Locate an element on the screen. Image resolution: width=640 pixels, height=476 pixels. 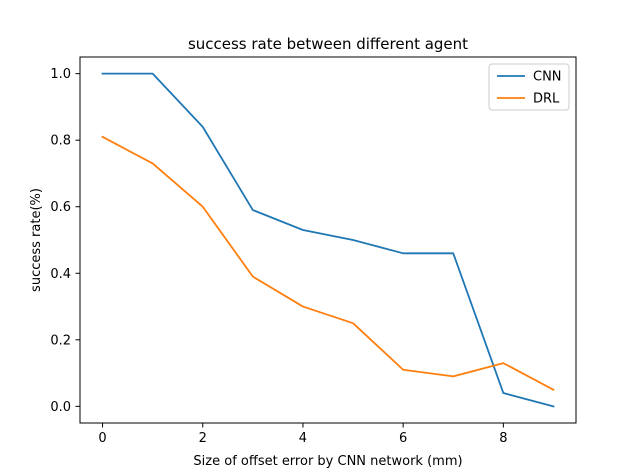
y-tick-label: 0.4 is located at coordinates (60, 274).